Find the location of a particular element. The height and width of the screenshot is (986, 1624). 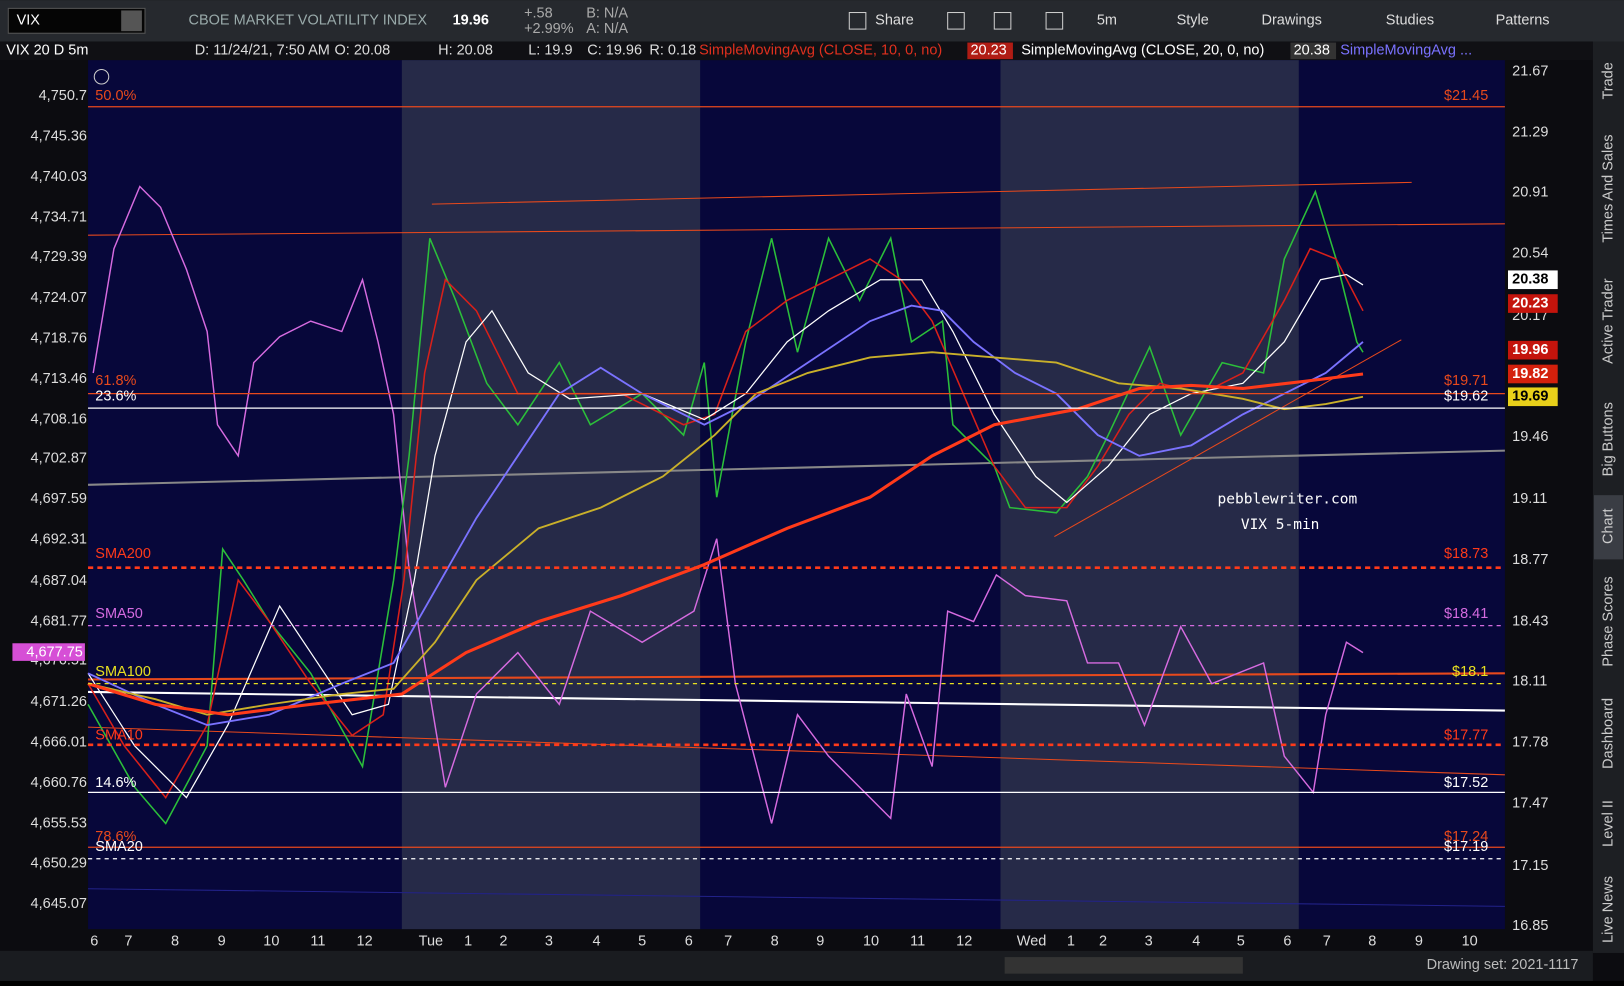

price-badge-label: 20.38 is located at coordinates (1530, 280).